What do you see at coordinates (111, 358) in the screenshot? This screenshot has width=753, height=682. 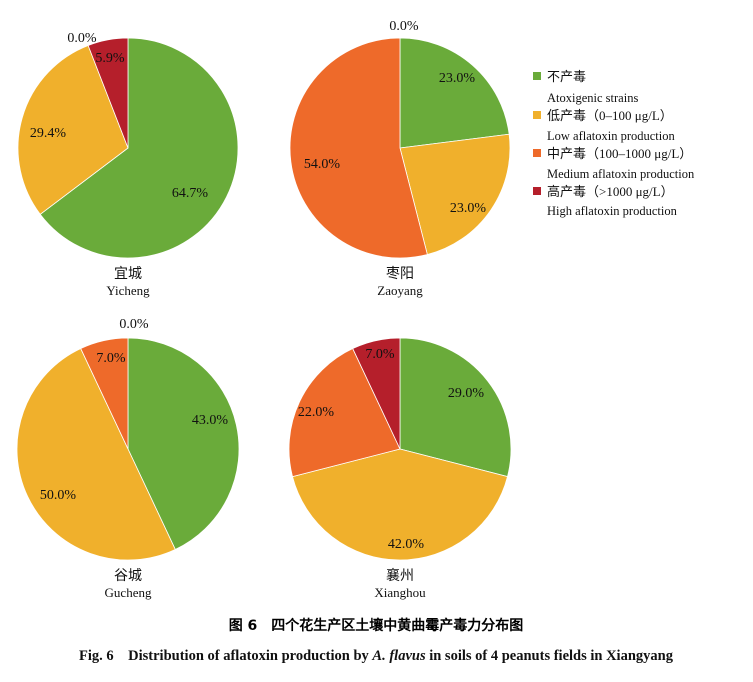 I see `data-label-medium: 7.0%` at bounding box center [111, 358].